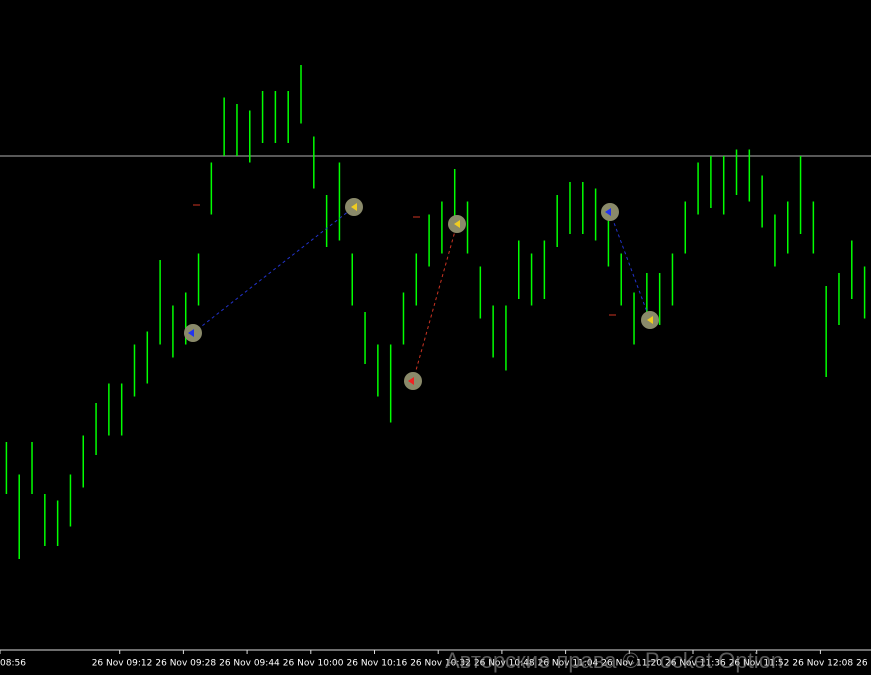 The width and height of the screenshot is (871, 675). Describe the element at coordinates (863, 664) in the screenshot. I see `time-label: 26 Nov 12:24` at that location.